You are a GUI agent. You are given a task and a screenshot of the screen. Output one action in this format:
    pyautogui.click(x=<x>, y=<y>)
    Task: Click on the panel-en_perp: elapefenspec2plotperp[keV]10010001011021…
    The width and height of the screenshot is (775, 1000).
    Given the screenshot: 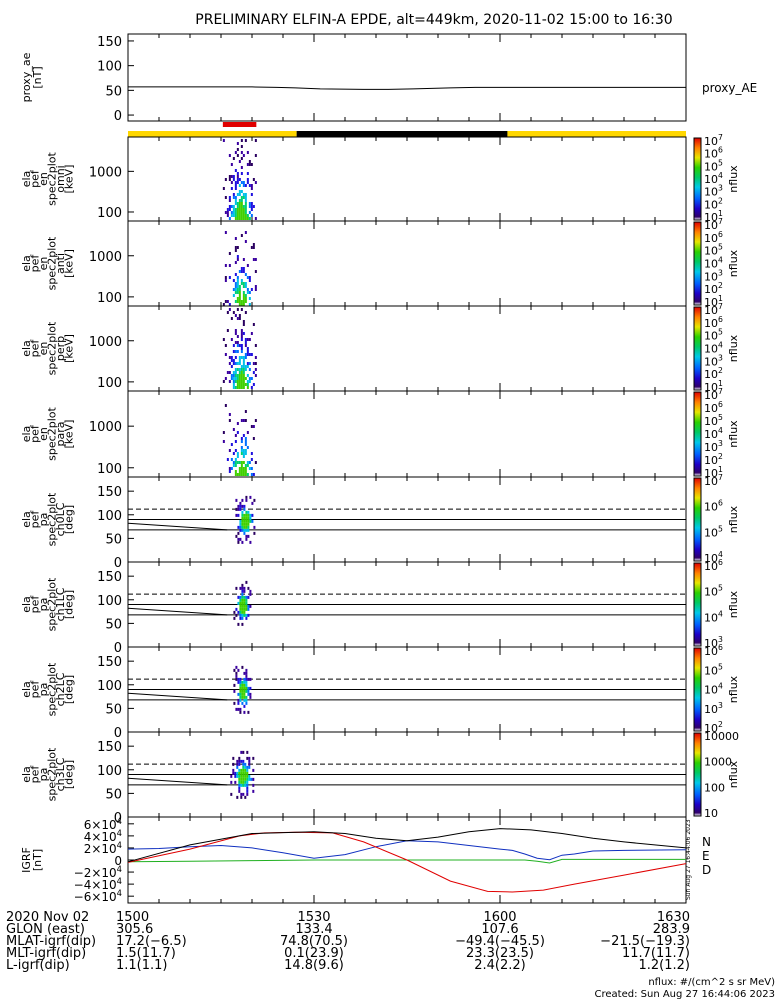 What is the action you would take?
    pyautogui.click(x=380, y=348)
    